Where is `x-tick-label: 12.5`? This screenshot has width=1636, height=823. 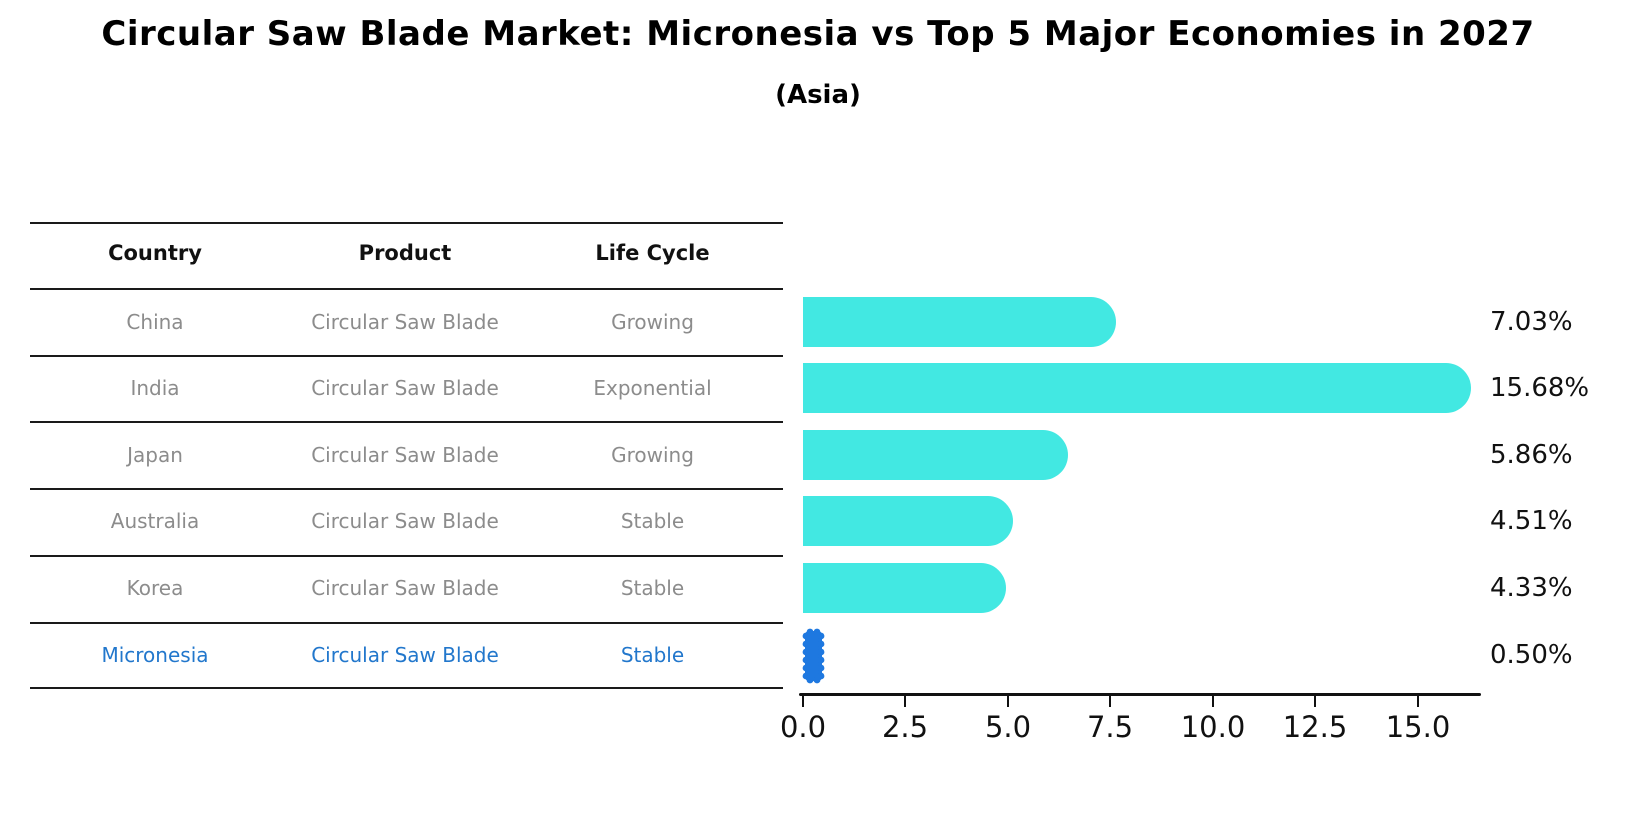 x-tick-label: 12.5 is located at coordinates (1315, 727).